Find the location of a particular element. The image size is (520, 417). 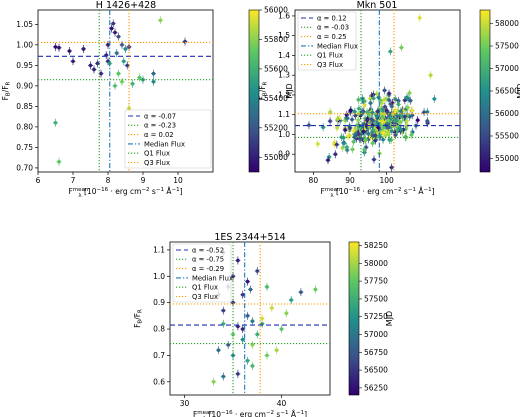

y-tick-label: 0.85 is located at coordinates (24, 106).